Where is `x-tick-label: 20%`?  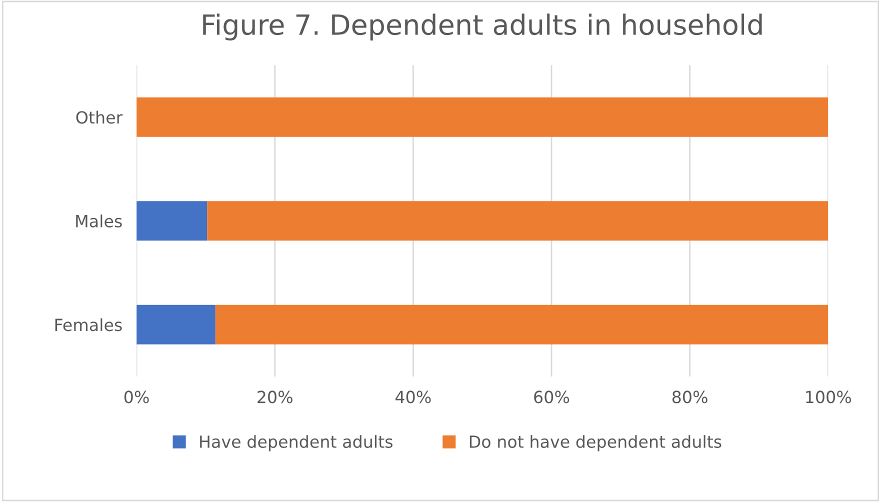 x-tick-label: 20% is located at coordinates (275, 397).